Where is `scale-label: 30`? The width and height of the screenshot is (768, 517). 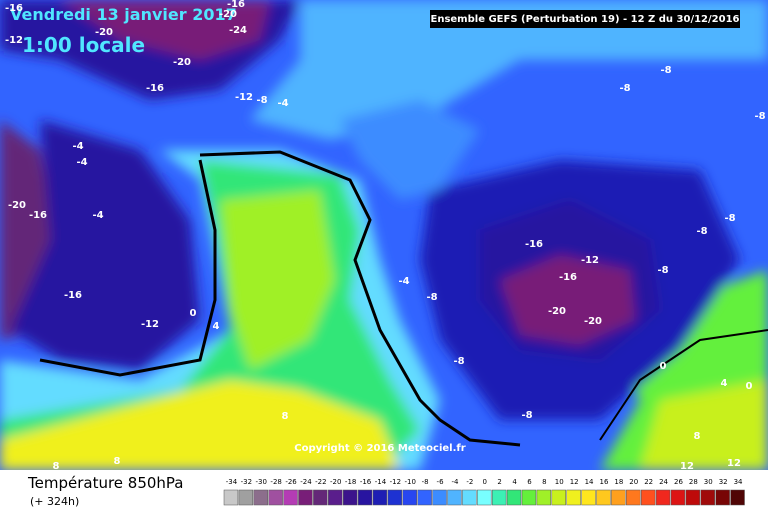 scale-label: 30 is located at coordinates (708, 482).